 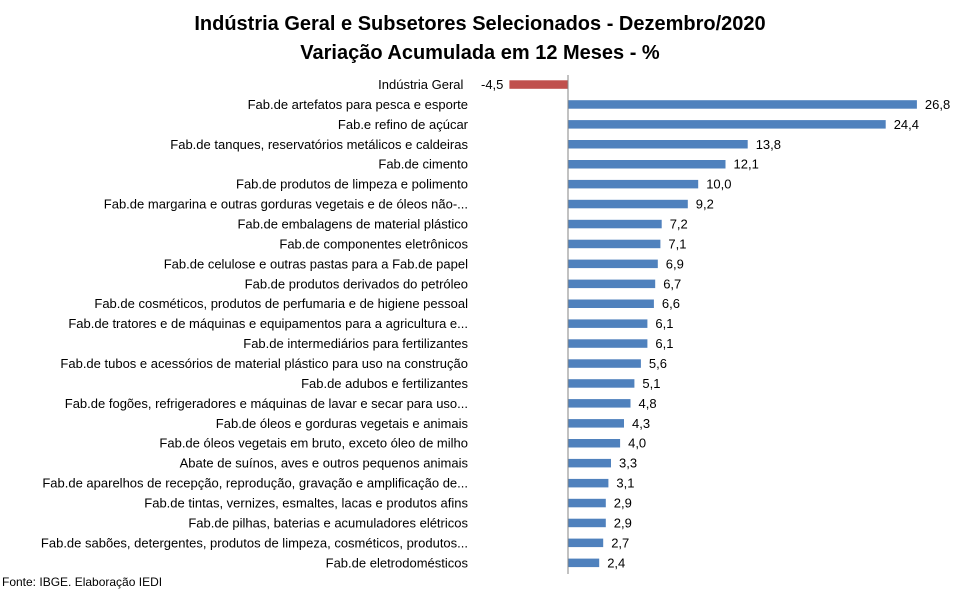 What do you see at coordinates (355, 343) in the screenshot?
I see `category-label-13: Fab.de intermediários para fertilizantes` at bounding box center [355, 343].